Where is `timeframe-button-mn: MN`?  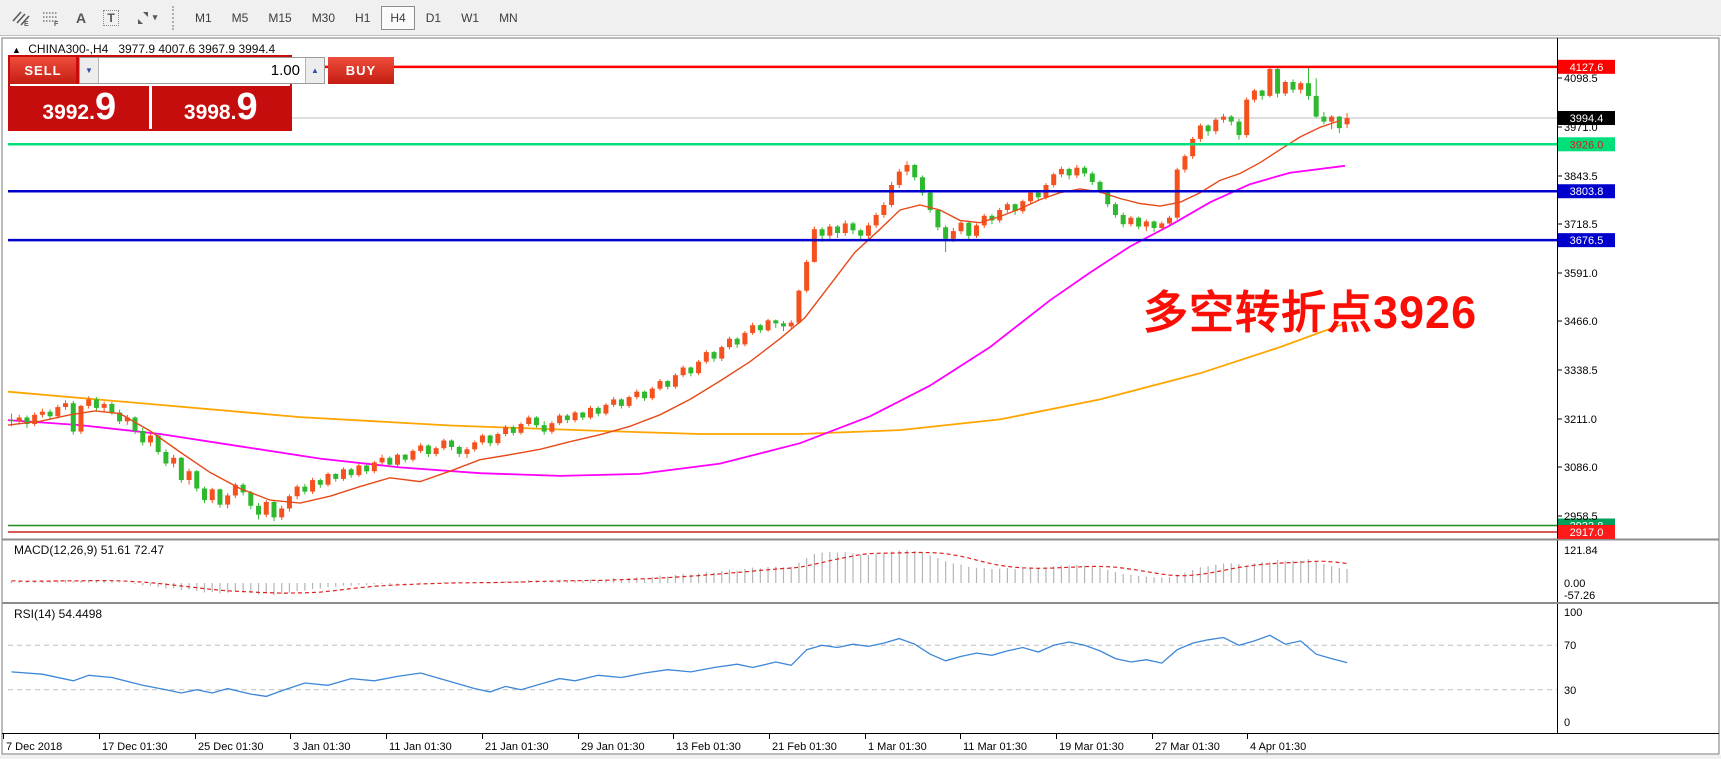
timeframe-button-mn: MN is located at coordinates (508, 18).